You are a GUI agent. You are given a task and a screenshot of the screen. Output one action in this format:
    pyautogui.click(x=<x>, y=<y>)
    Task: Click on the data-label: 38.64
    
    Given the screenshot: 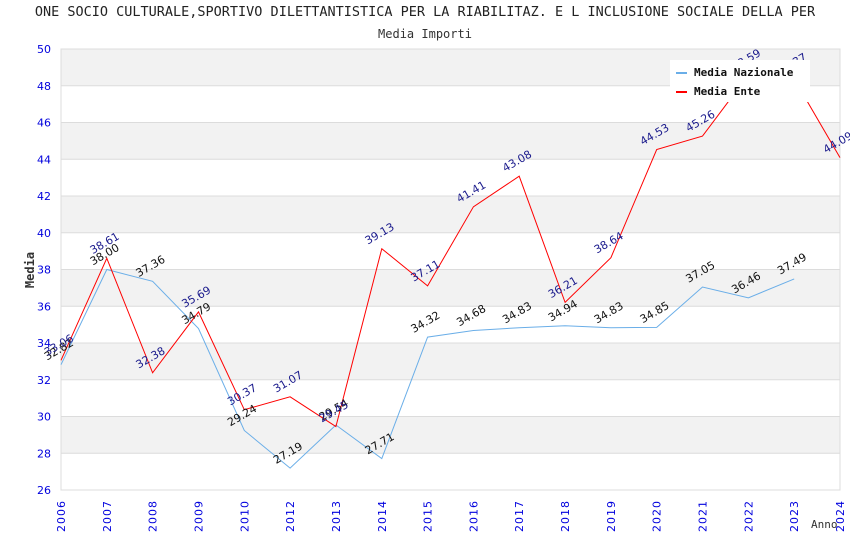 What is the action you would take?
    pyautogui.click(x=609, y=242)
    